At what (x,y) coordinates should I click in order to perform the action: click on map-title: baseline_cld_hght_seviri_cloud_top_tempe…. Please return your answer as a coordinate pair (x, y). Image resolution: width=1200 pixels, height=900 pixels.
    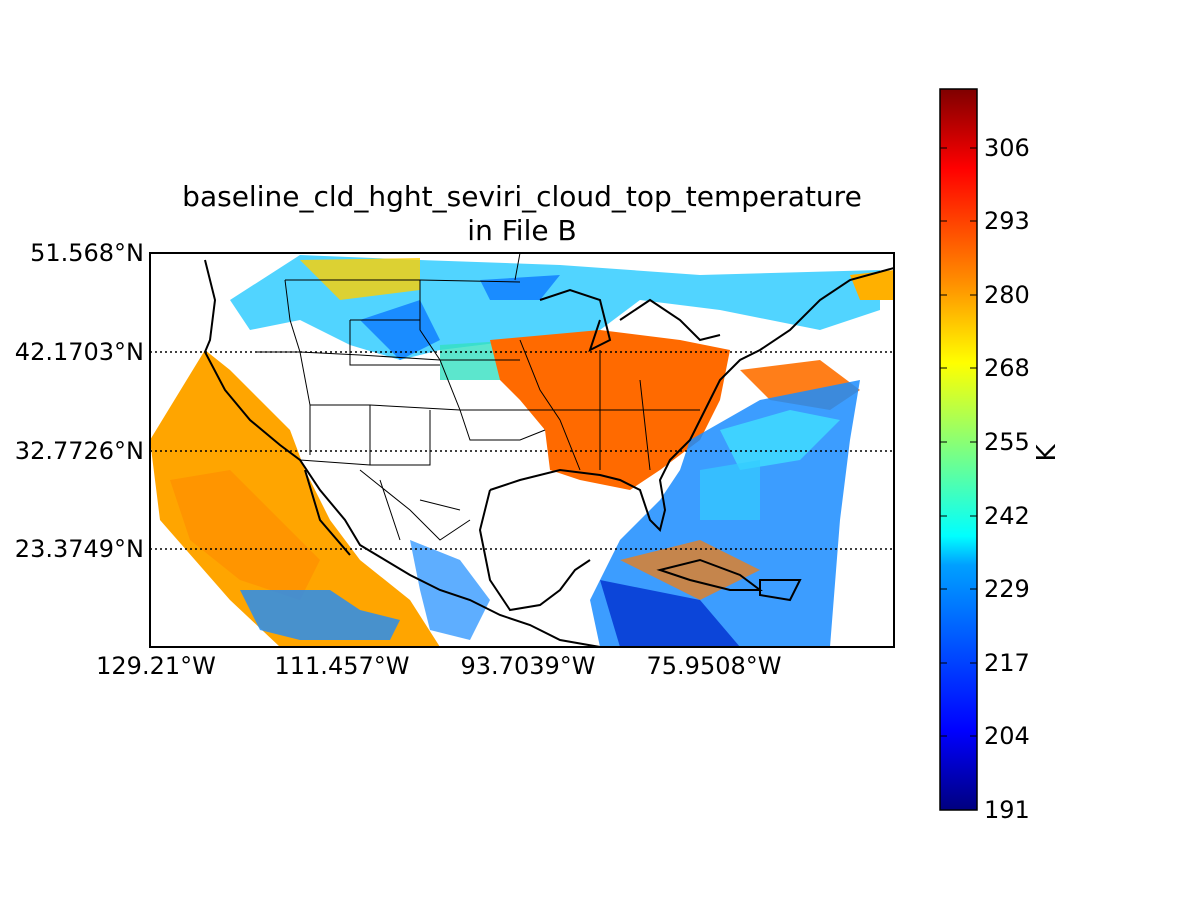
    Looking at the image, I should click on (522, 196).